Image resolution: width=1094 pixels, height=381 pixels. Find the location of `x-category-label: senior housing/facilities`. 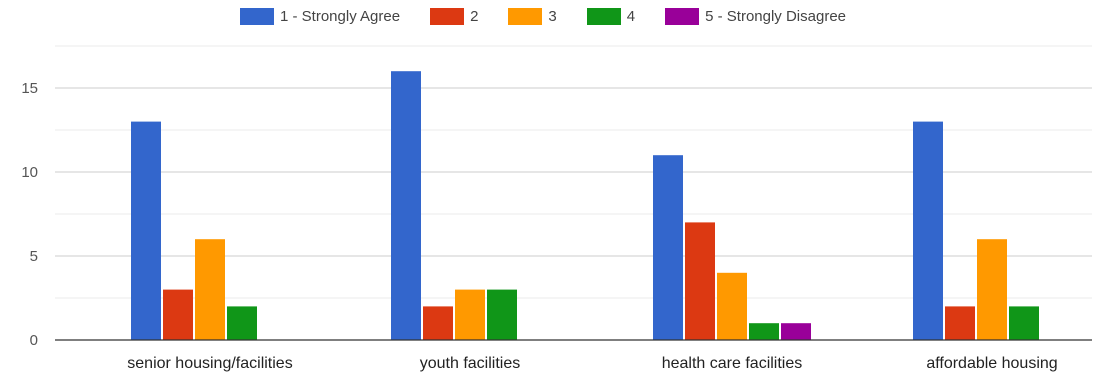

x-category-label: senior housing/facilities is located at coordinates (209, 363).